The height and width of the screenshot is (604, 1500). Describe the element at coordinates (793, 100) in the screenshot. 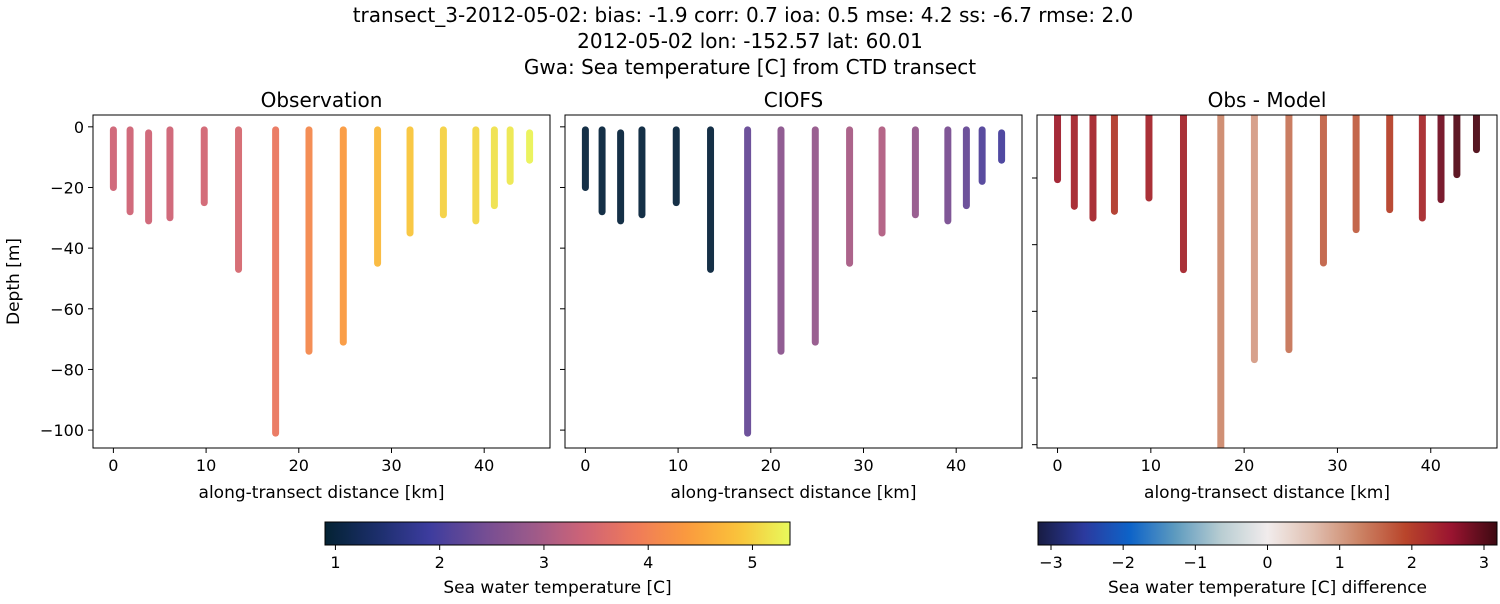

I see `axes-title: CIOFS` at that location.